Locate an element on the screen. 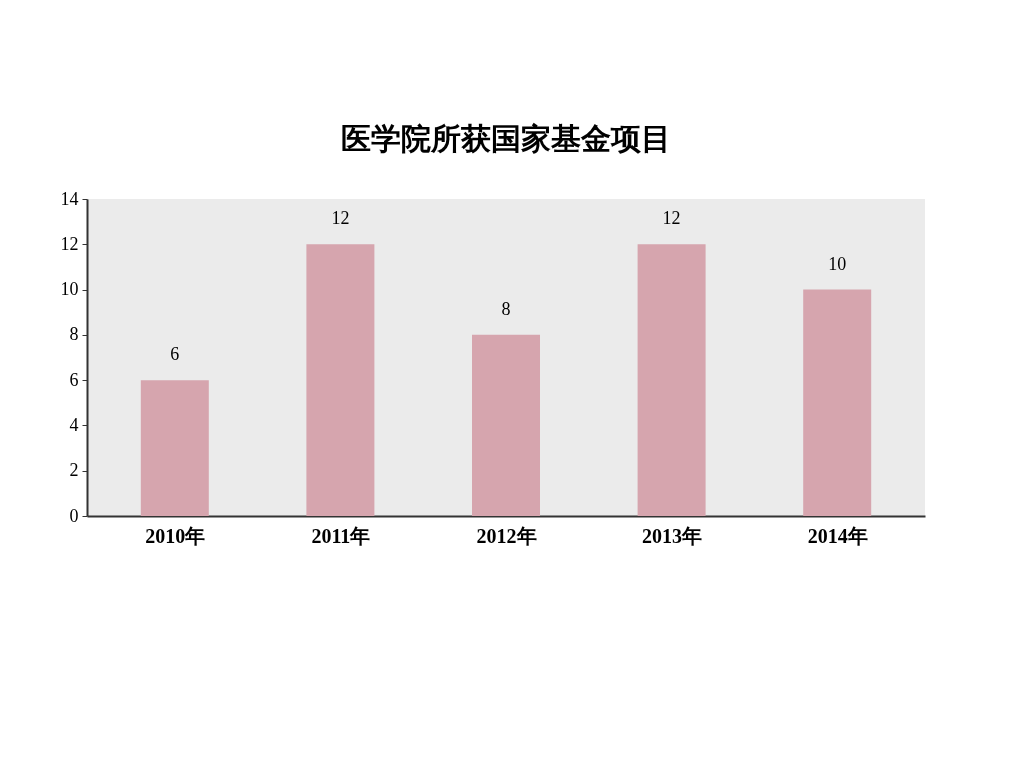 The image size is (1024, 768). x-tick-label: 2014年 is located at coordinates (837, 535).